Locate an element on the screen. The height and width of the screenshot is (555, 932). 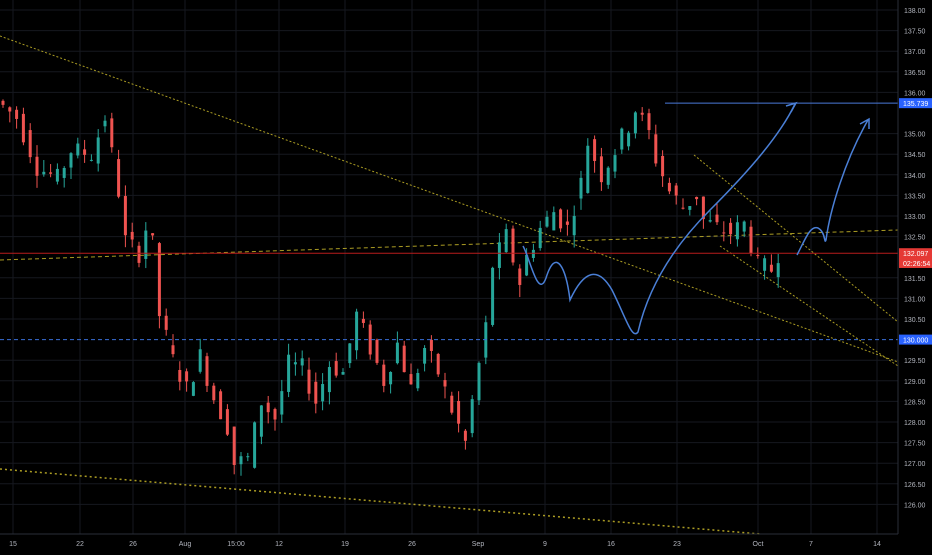
x-tick-label: 22 is located at coordinates (80, 544).